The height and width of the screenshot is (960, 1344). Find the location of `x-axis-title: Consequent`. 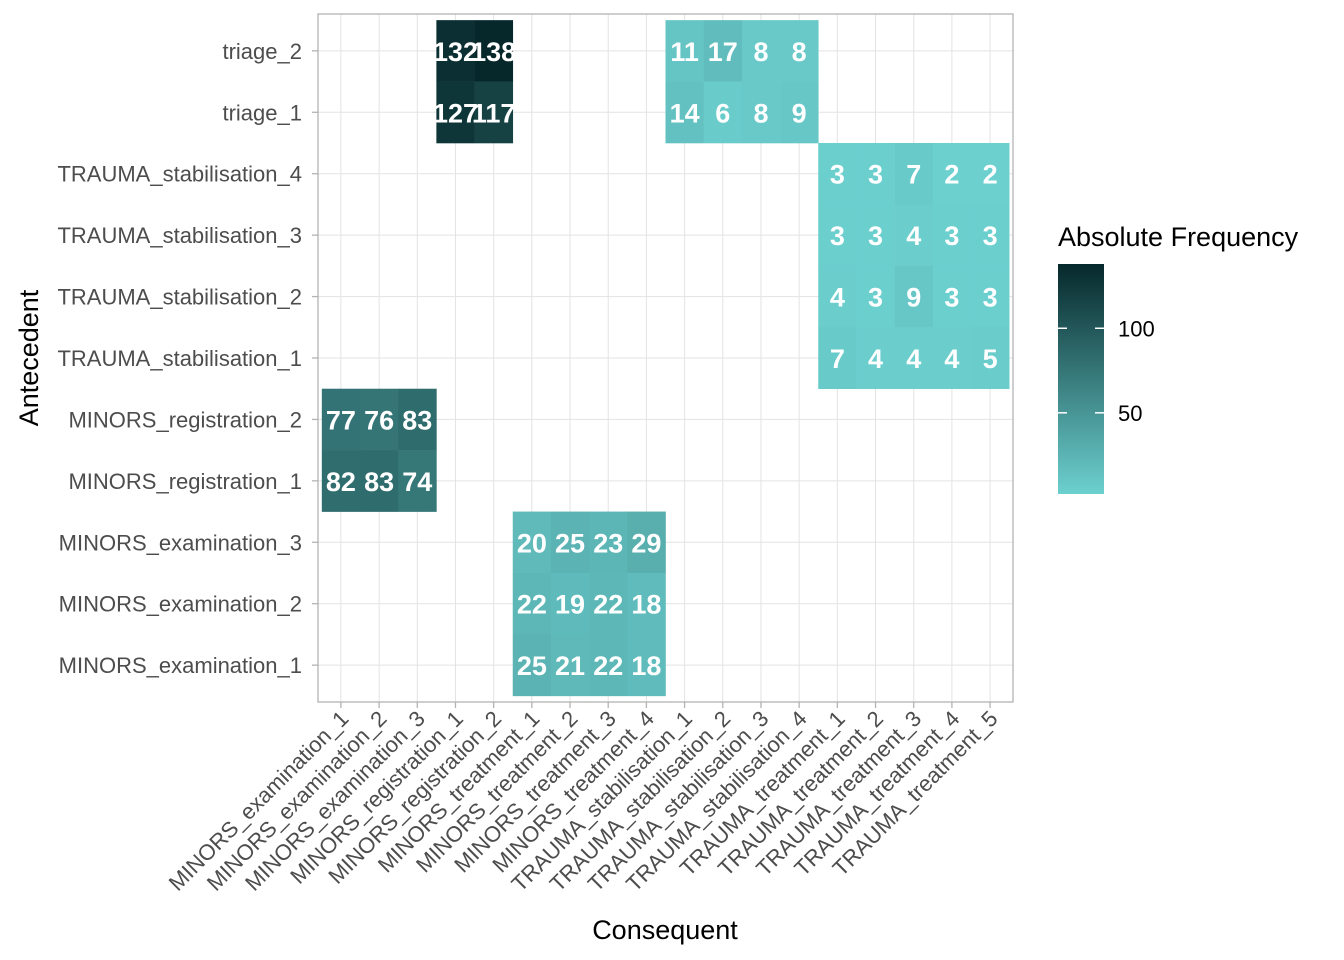

x-axis-title: Consequent is located at coordinates (665, 930).